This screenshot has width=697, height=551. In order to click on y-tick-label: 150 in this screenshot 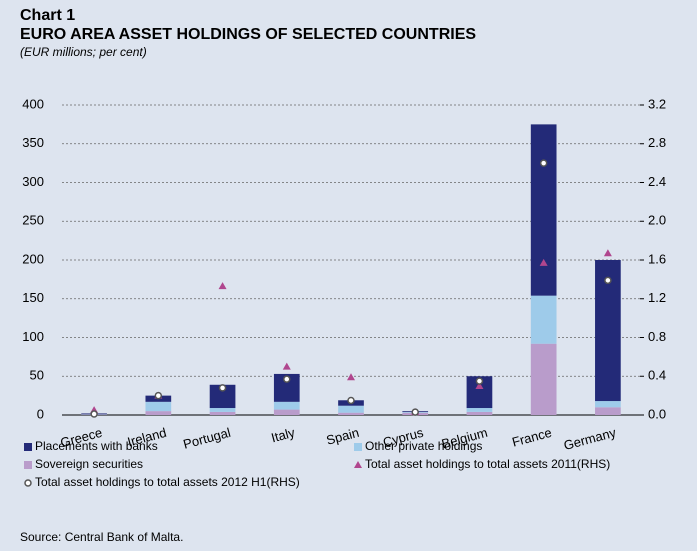, I will do `click(33, 297)`.